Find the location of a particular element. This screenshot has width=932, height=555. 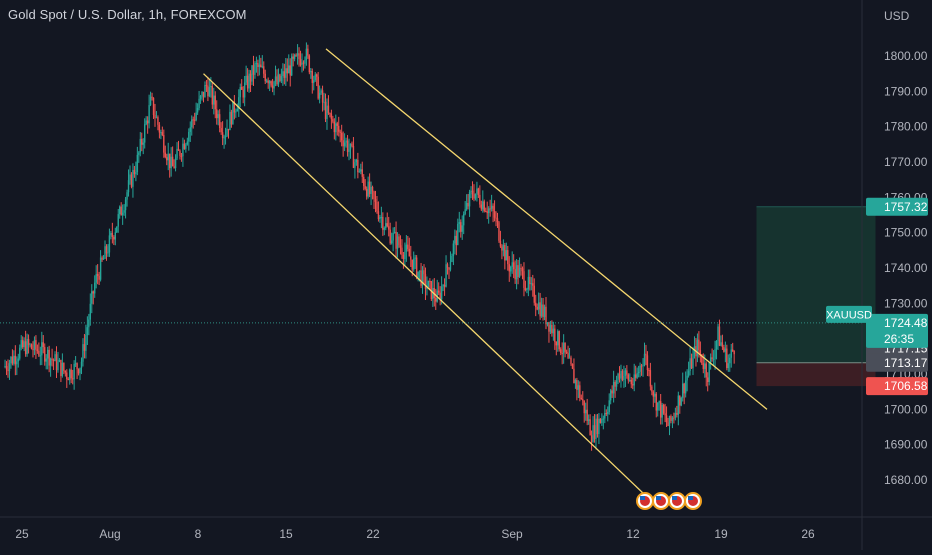

price-label-text: 1713.17 is located at coordinates (906, 363).